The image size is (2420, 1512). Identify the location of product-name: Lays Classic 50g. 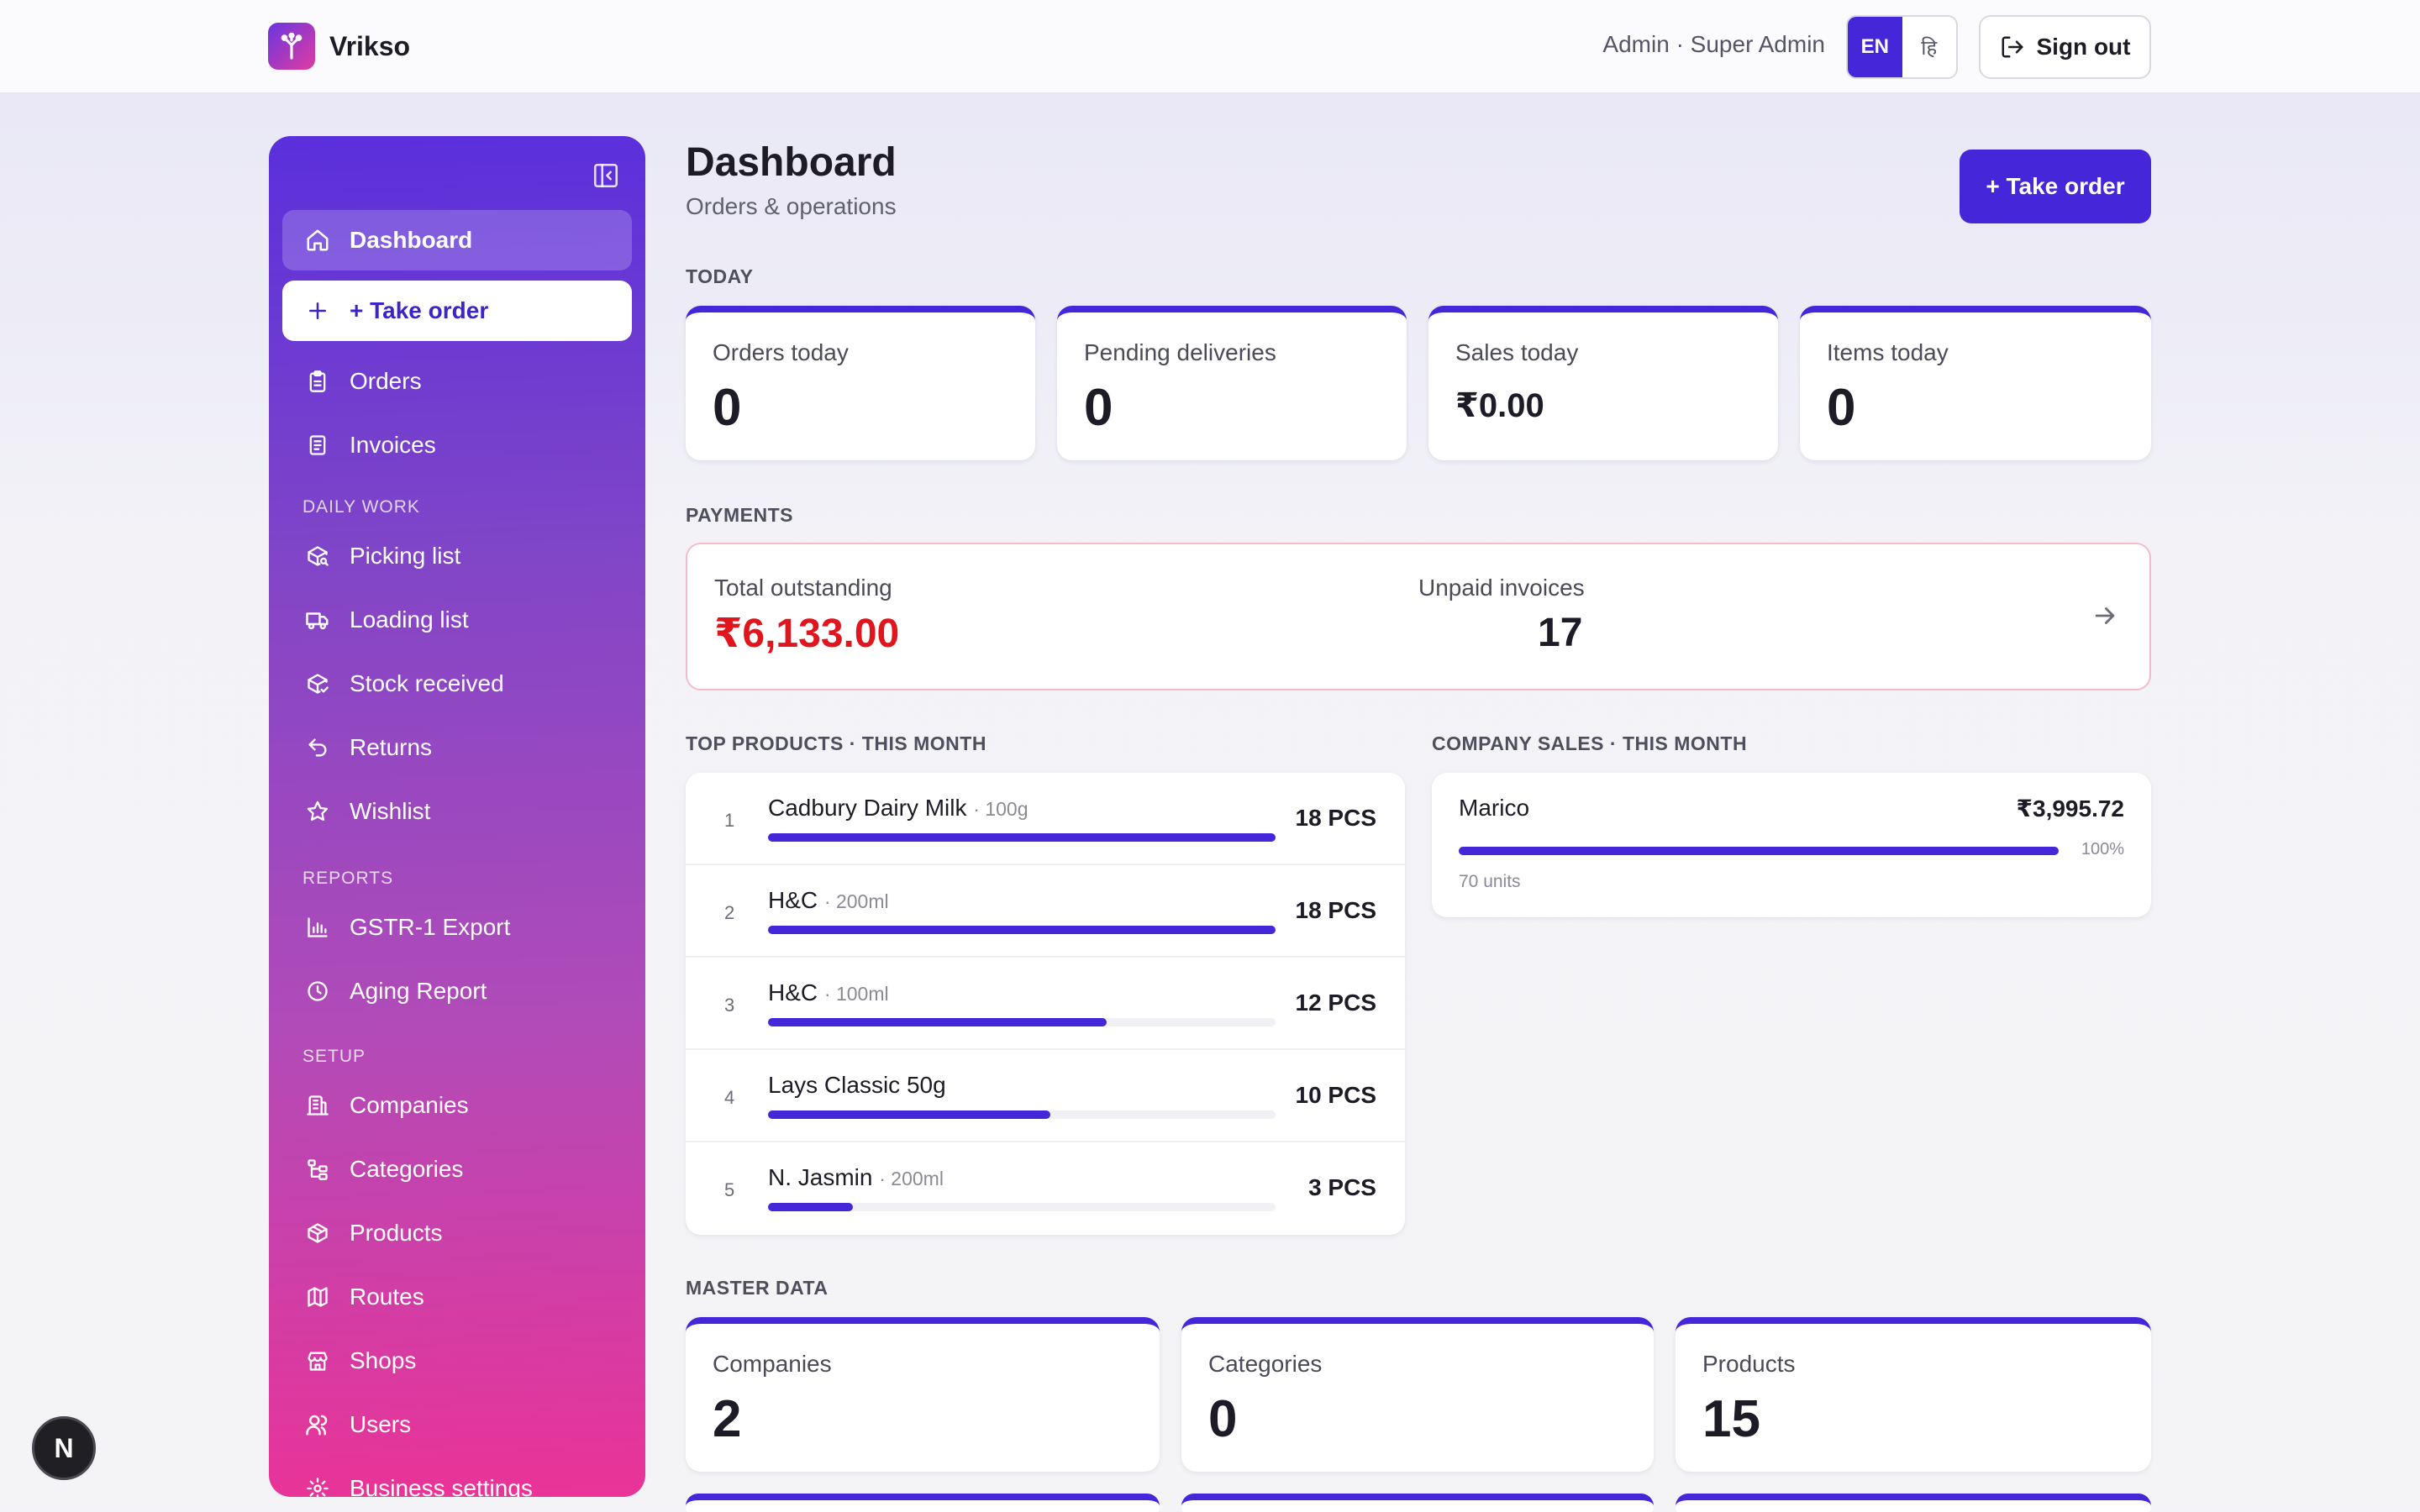
(857, 1085).